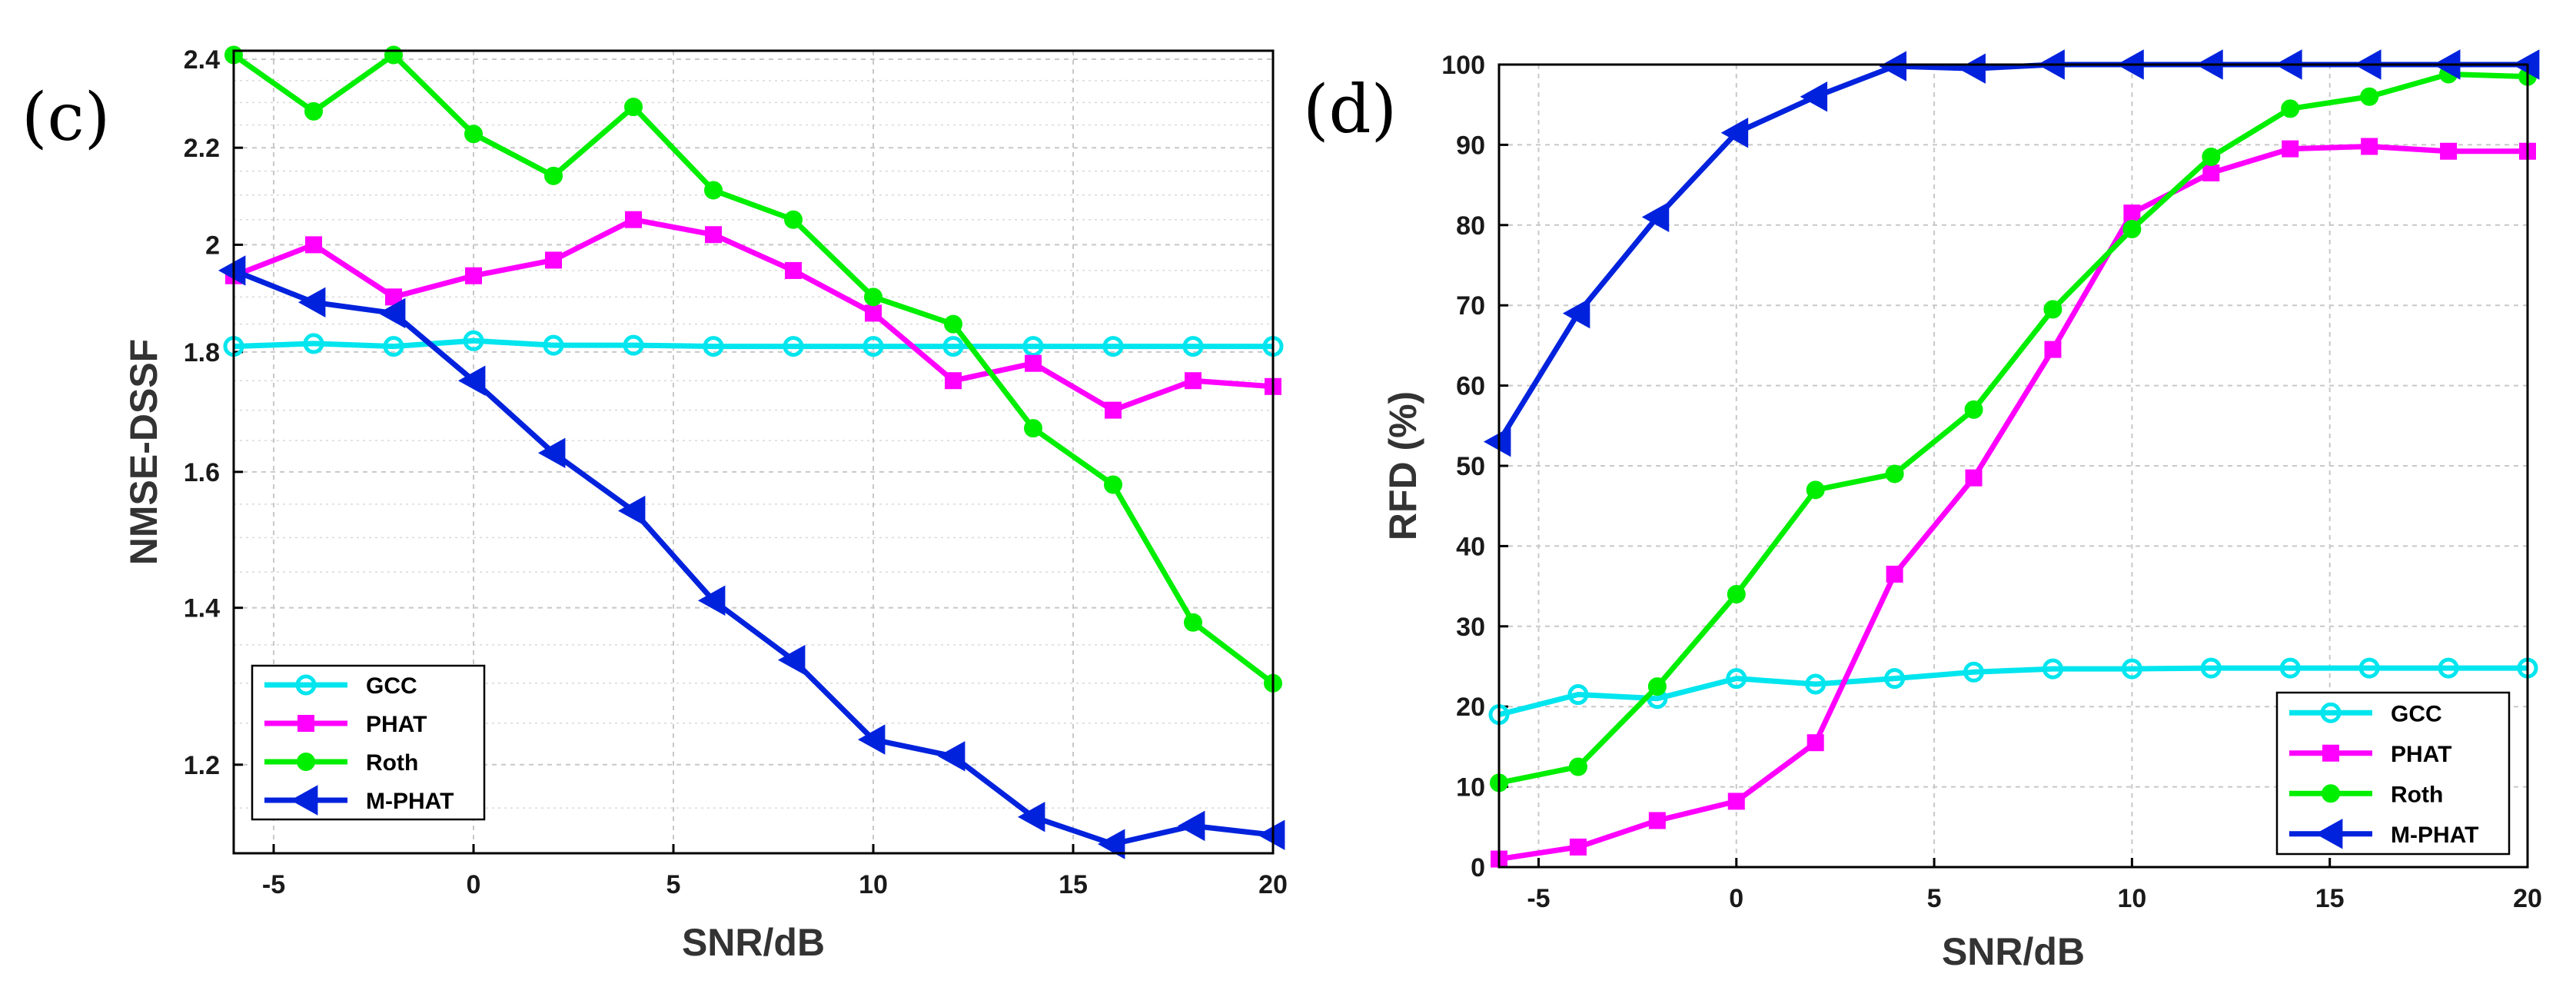  I want to click on series-line-gcc, so click(753, 343).